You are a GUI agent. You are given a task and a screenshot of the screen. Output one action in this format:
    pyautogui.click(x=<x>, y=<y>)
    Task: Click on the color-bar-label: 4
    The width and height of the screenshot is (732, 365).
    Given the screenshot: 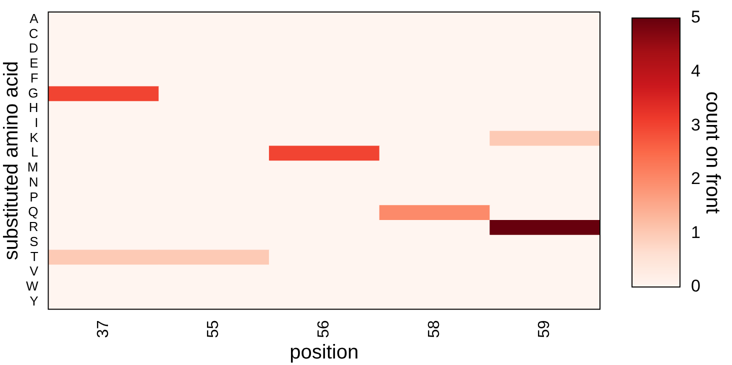 What is the action you would take?
    pyautogui.click(x=695, y=70)
    